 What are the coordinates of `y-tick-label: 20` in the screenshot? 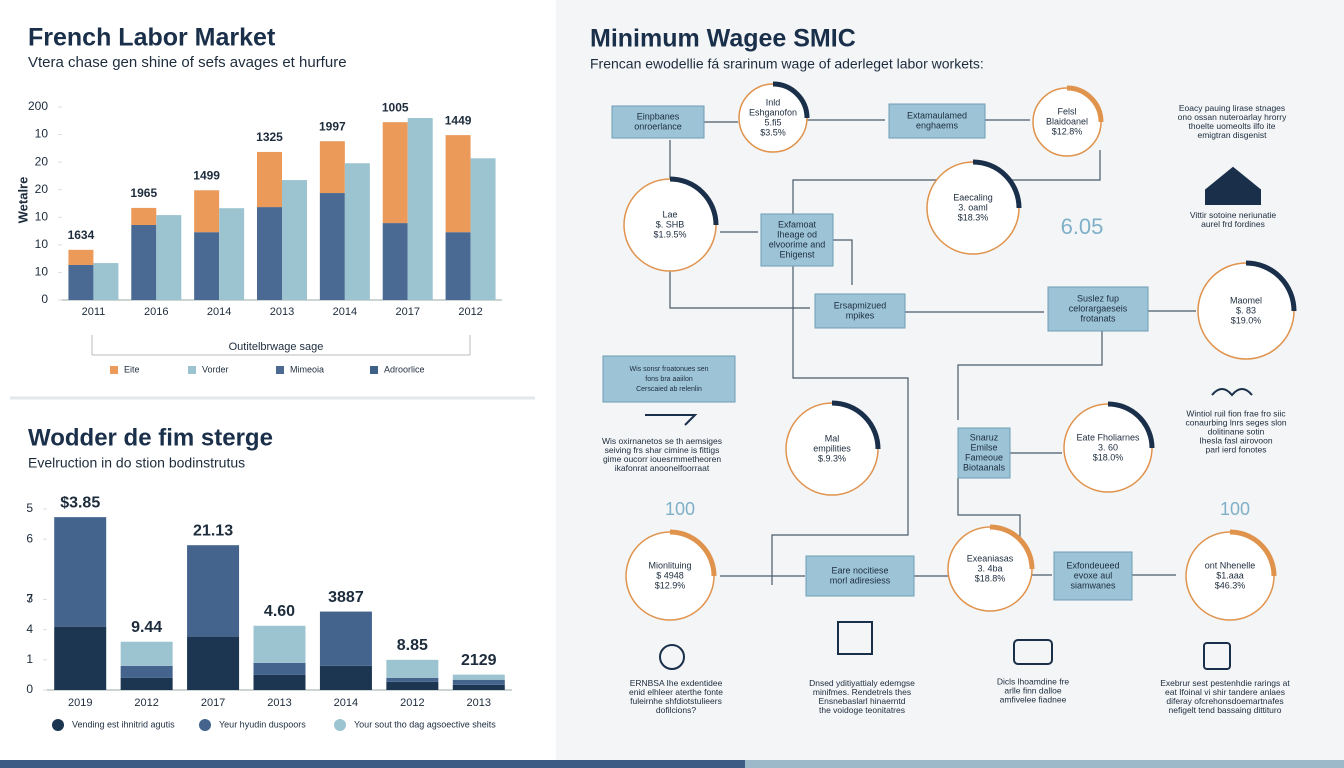 It's located at (42, 161).